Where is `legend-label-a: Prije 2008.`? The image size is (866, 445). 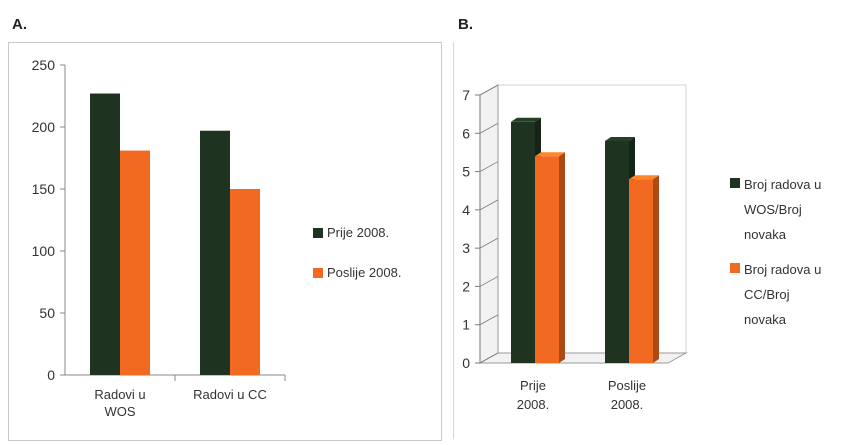
legend-label-a: Prije 2008. is located at coordinates (358, 232).